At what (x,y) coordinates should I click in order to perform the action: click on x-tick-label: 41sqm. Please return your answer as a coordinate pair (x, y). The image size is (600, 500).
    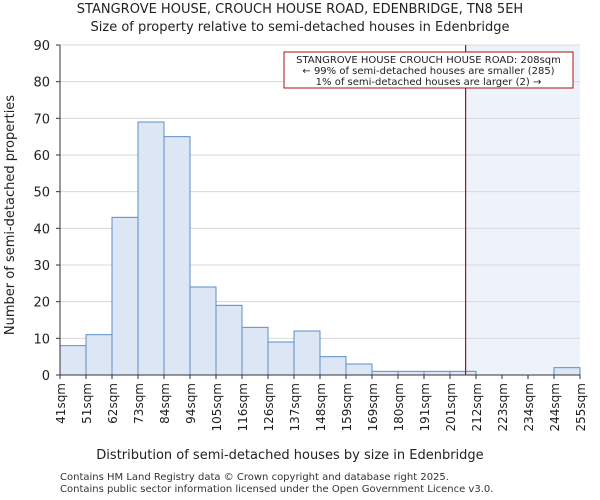
    Looking at the image, I should click on (61, 403).